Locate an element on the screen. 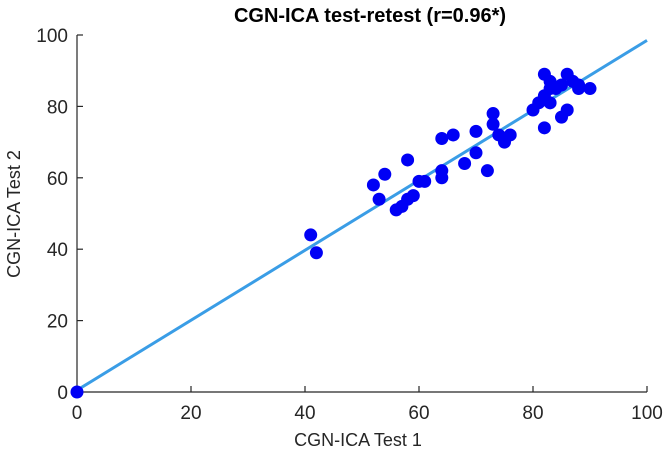 This screenshot has width=666, height=459. y-tick-label: 20 is located at coordinates (57, 322).